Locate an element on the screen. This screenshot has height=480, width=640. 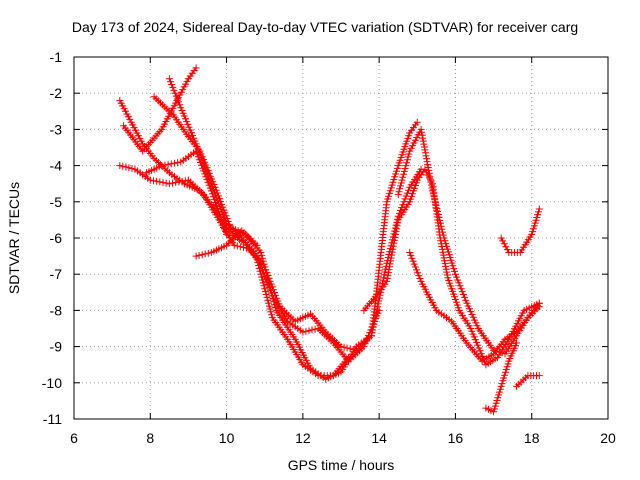
y-tick-label: -1 is located at coordinates (56, 57).